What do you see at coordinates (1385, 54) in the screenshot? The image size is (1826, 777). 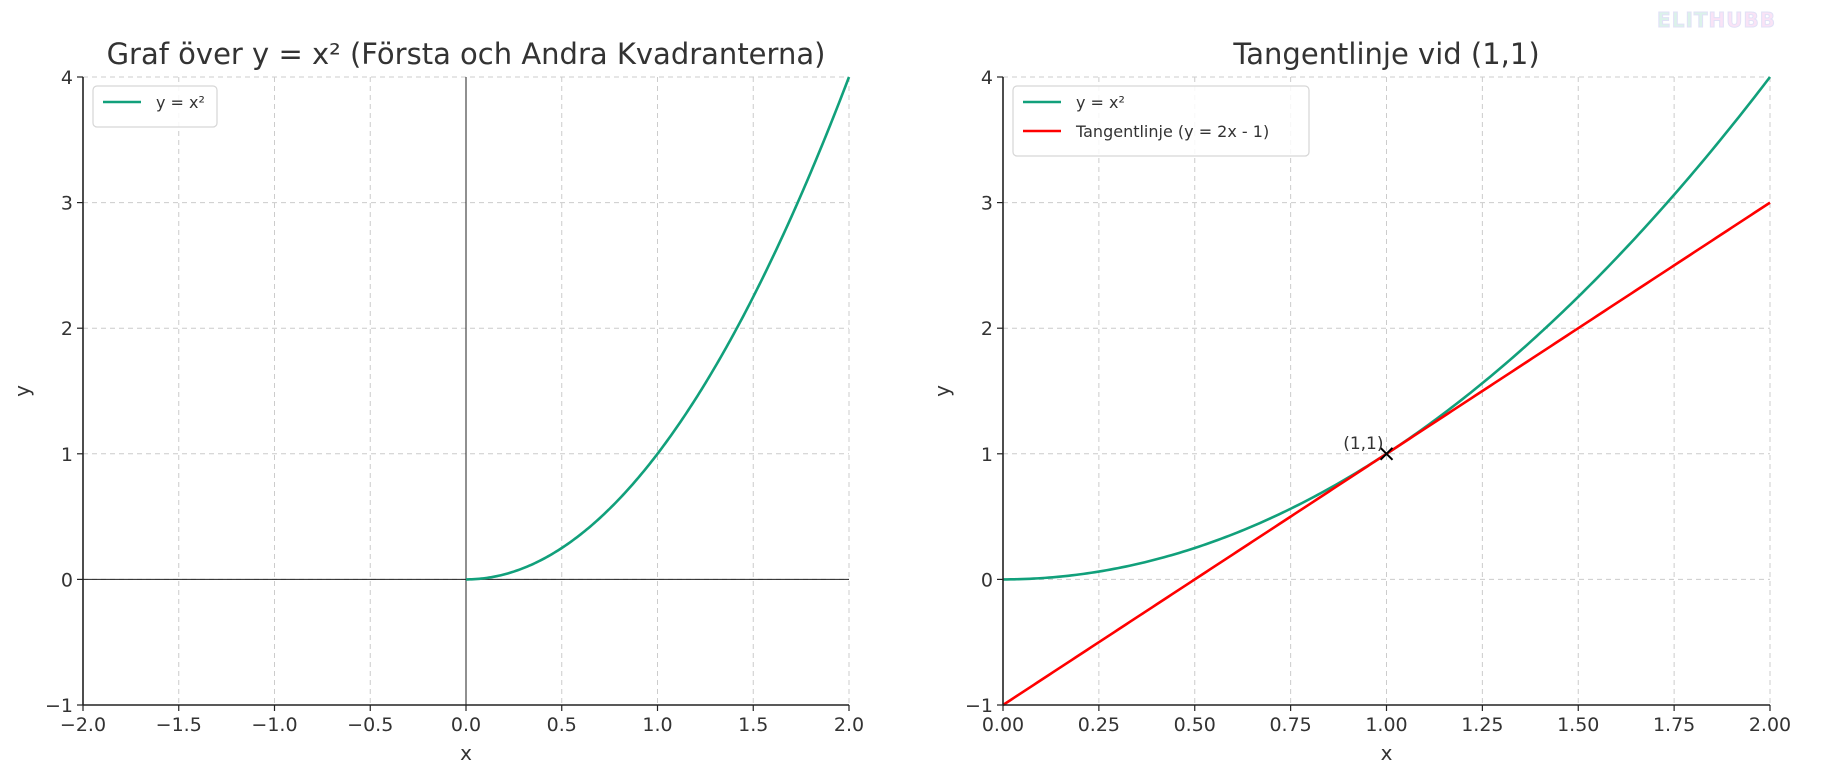 I see `chart-title: Tangentlinje vid (1,1)` at bounding box center [1385, 54].